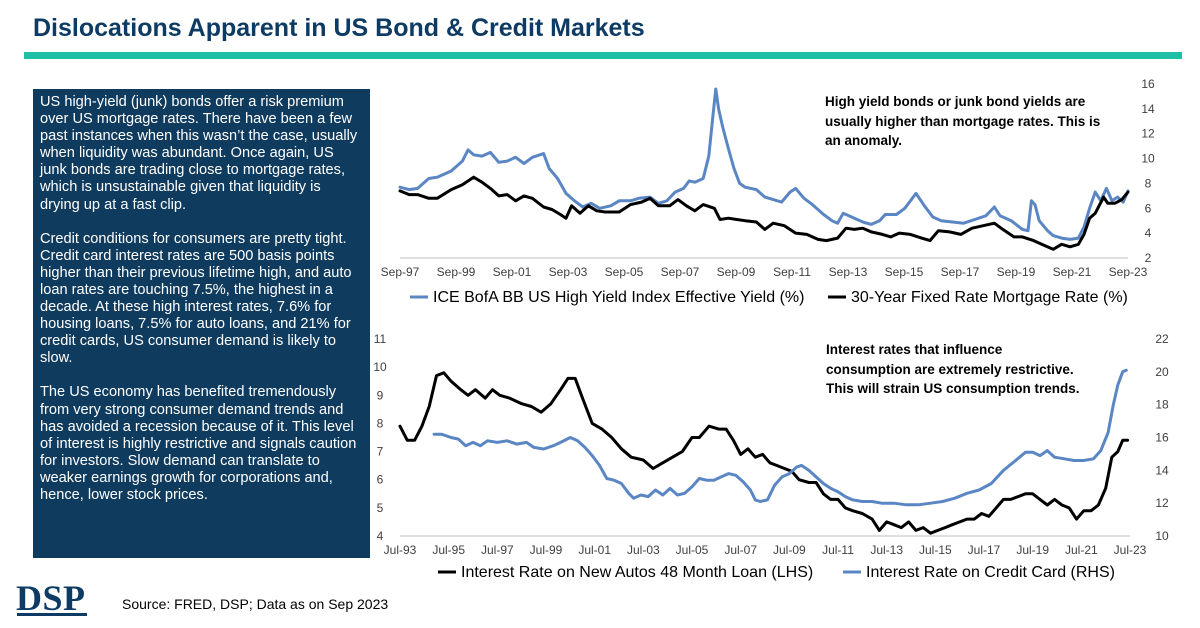 The height and width of the screenshot is (628, 1200). What do you see at coordinates (380, 536) in the screenshot?
I see `chart2-left-axis-tick-label: 4` at bounding box center [380, 536].